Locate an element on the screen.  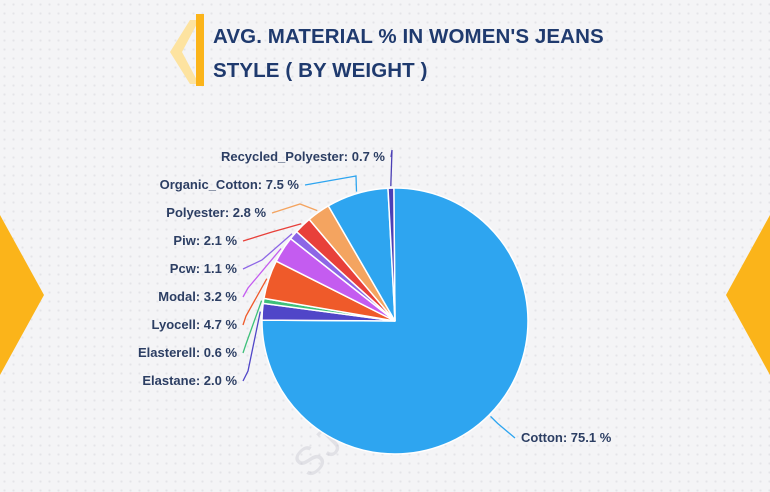
pie-slice-recycled-polyester is located at coordinates (391, 254).